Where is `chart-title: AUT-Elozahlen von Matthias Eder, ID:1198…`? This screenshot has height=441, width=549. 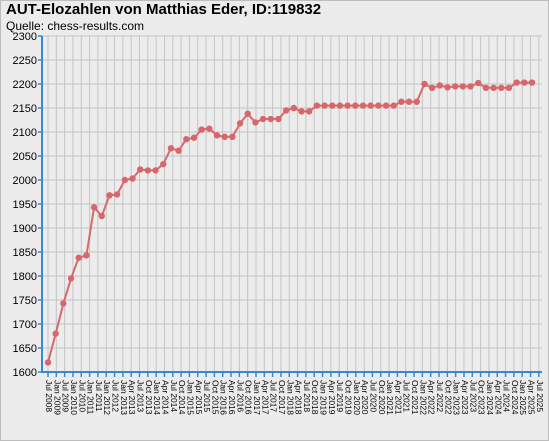
chart-title: AUT-Elozahlen von Matthias Eder, ID:1198… is located at coordinates (164, 9).